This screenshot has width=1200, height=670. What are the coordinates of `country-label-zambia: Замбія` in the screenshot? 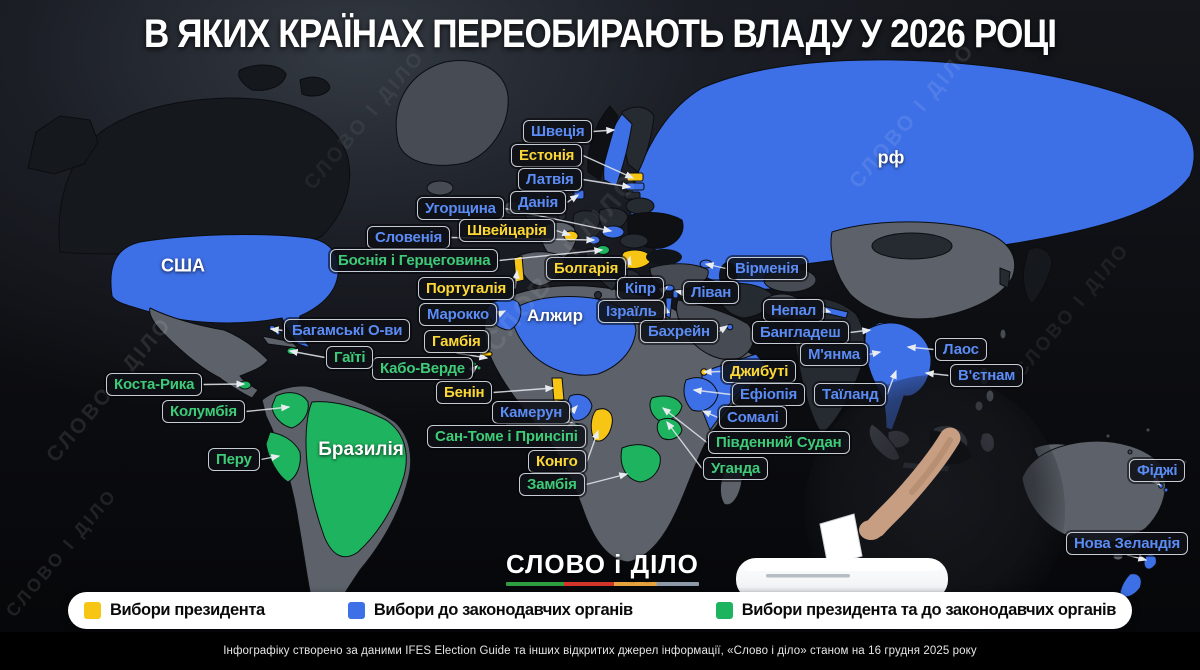 It's located at (552, 484).